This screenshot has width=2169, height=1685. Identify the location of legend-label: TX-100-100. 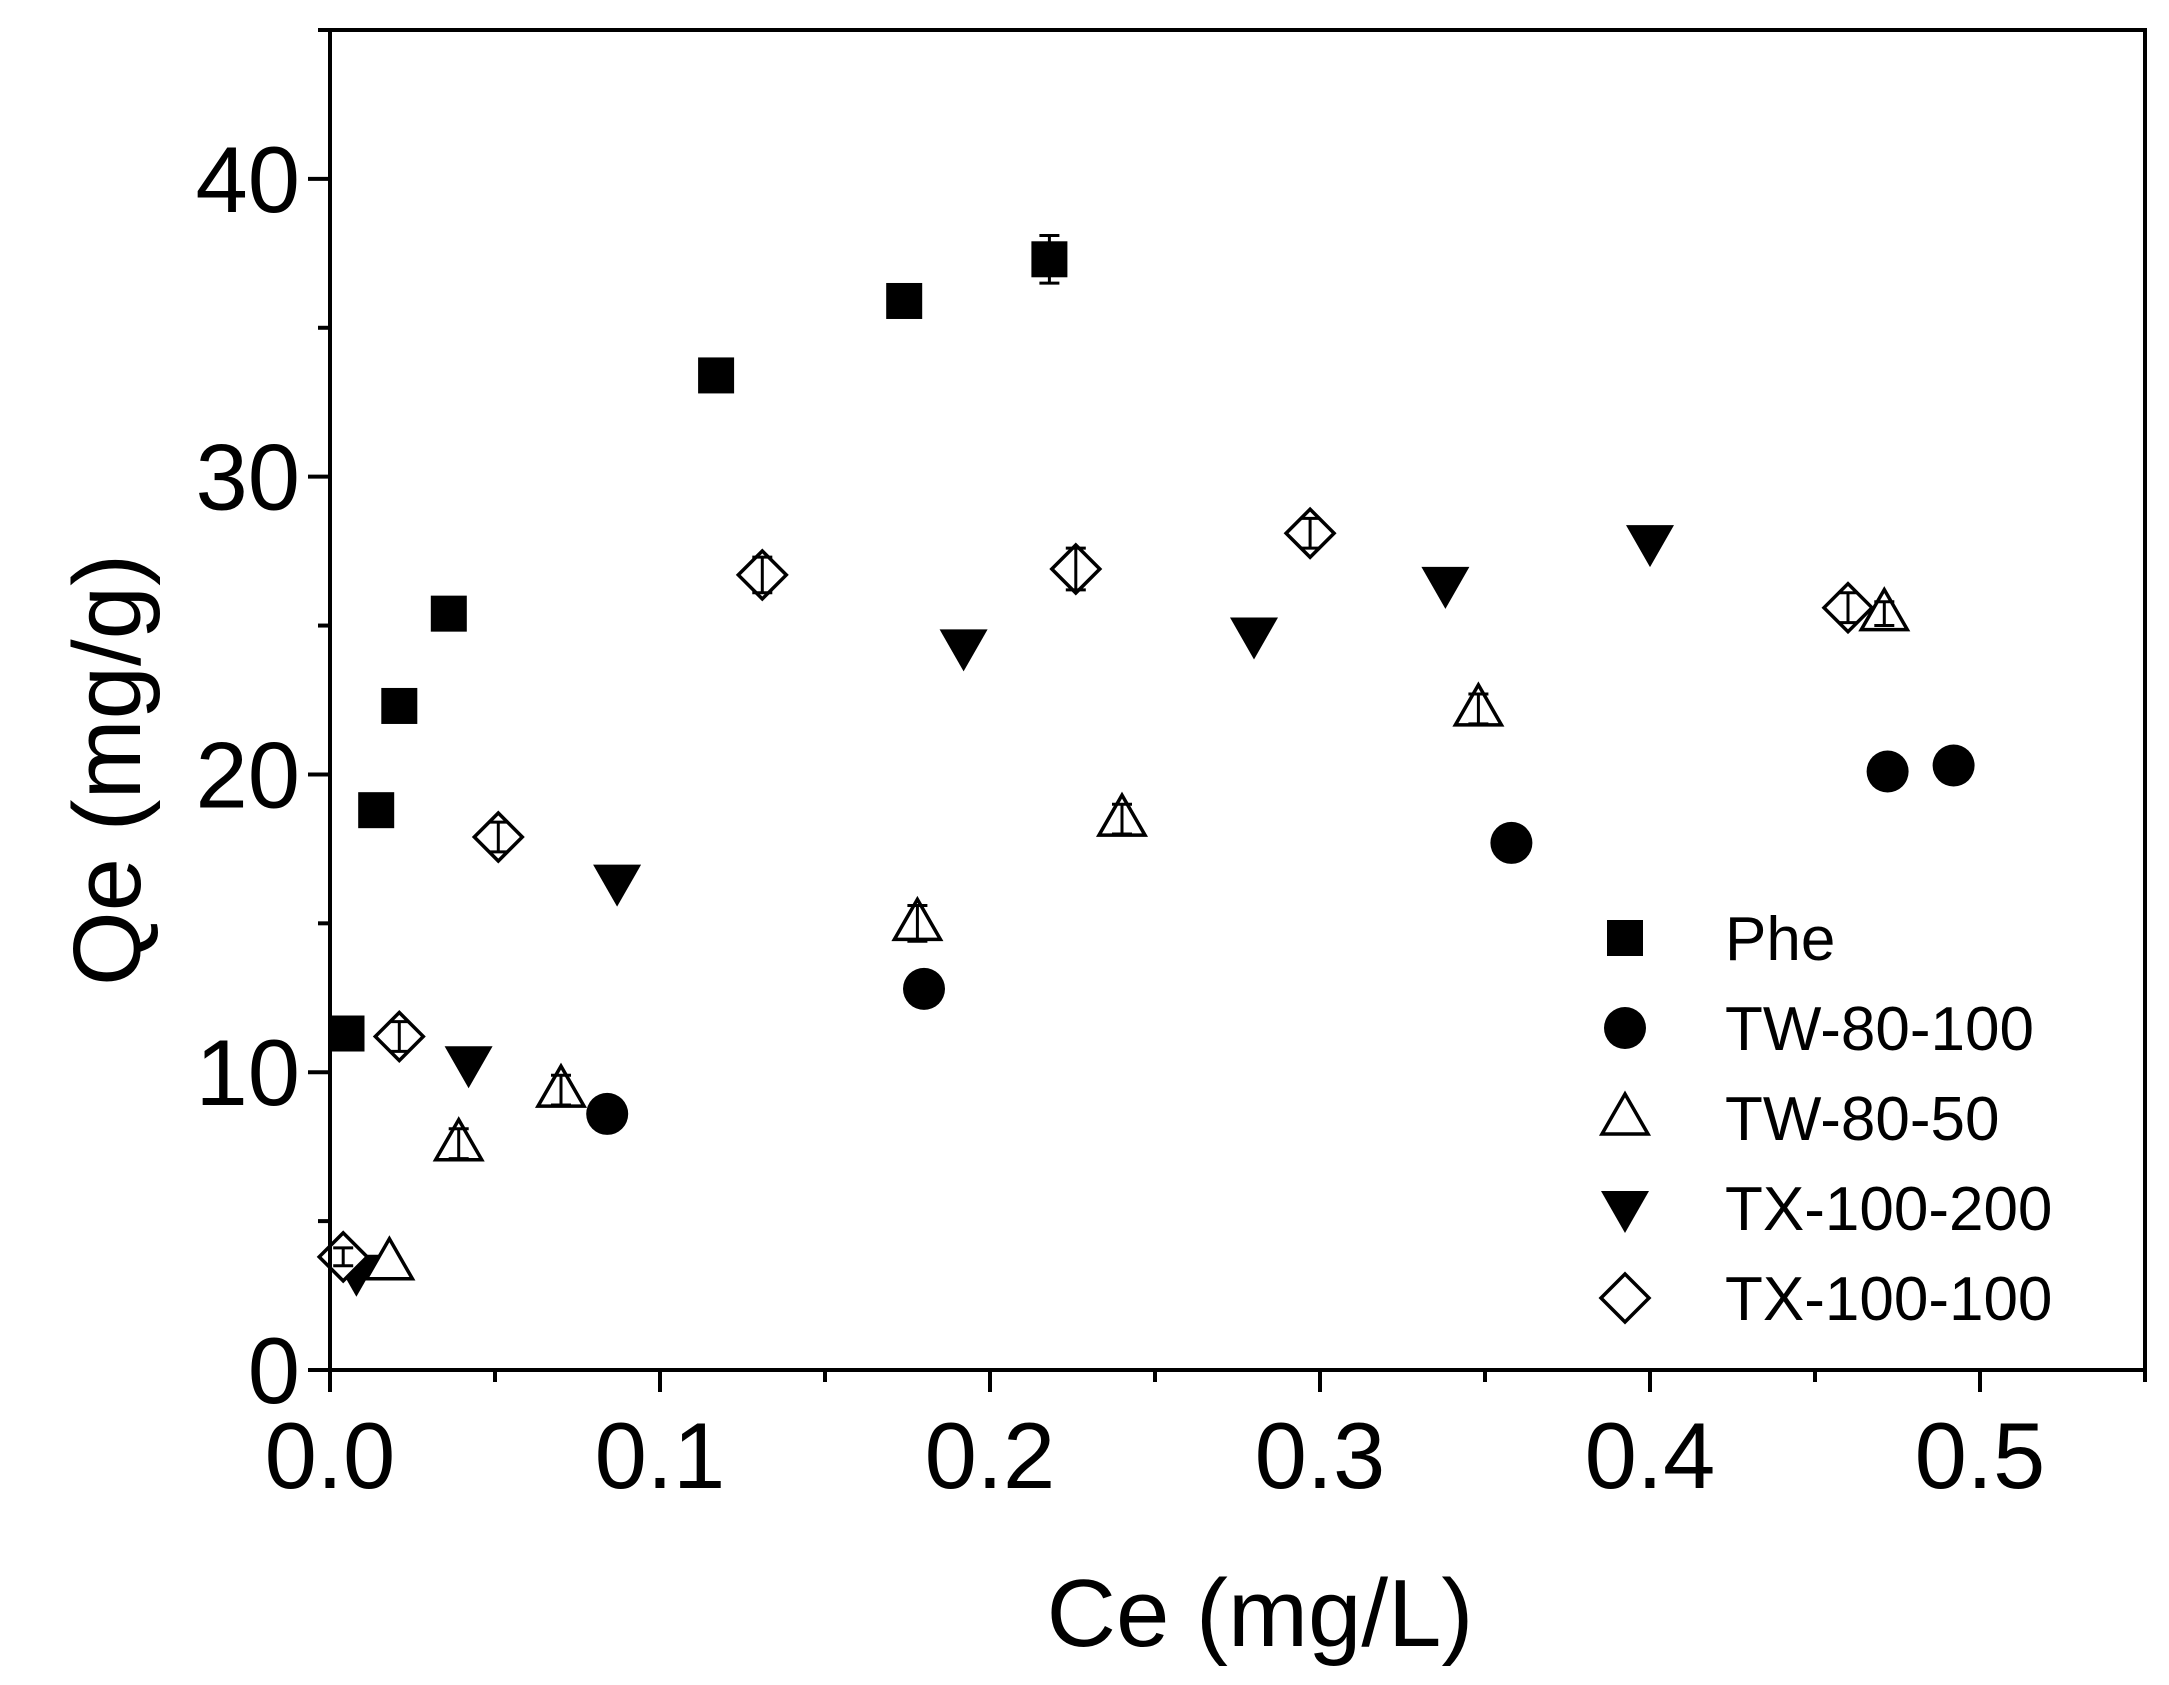
(1888, 1299).